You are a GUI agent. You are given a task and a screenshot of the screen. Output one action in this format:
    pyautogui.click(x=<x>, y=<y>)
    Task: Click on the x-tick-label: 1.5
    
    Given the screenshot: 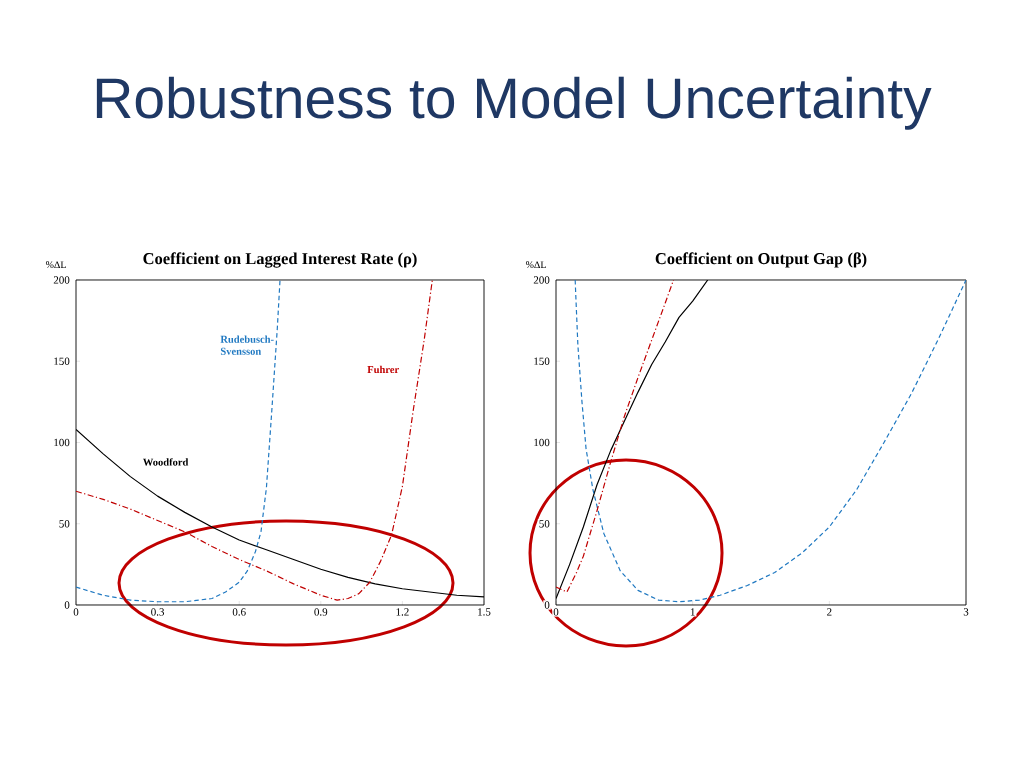 What is the action you would take?
    pyautogui.click(x=484, y=612)
    